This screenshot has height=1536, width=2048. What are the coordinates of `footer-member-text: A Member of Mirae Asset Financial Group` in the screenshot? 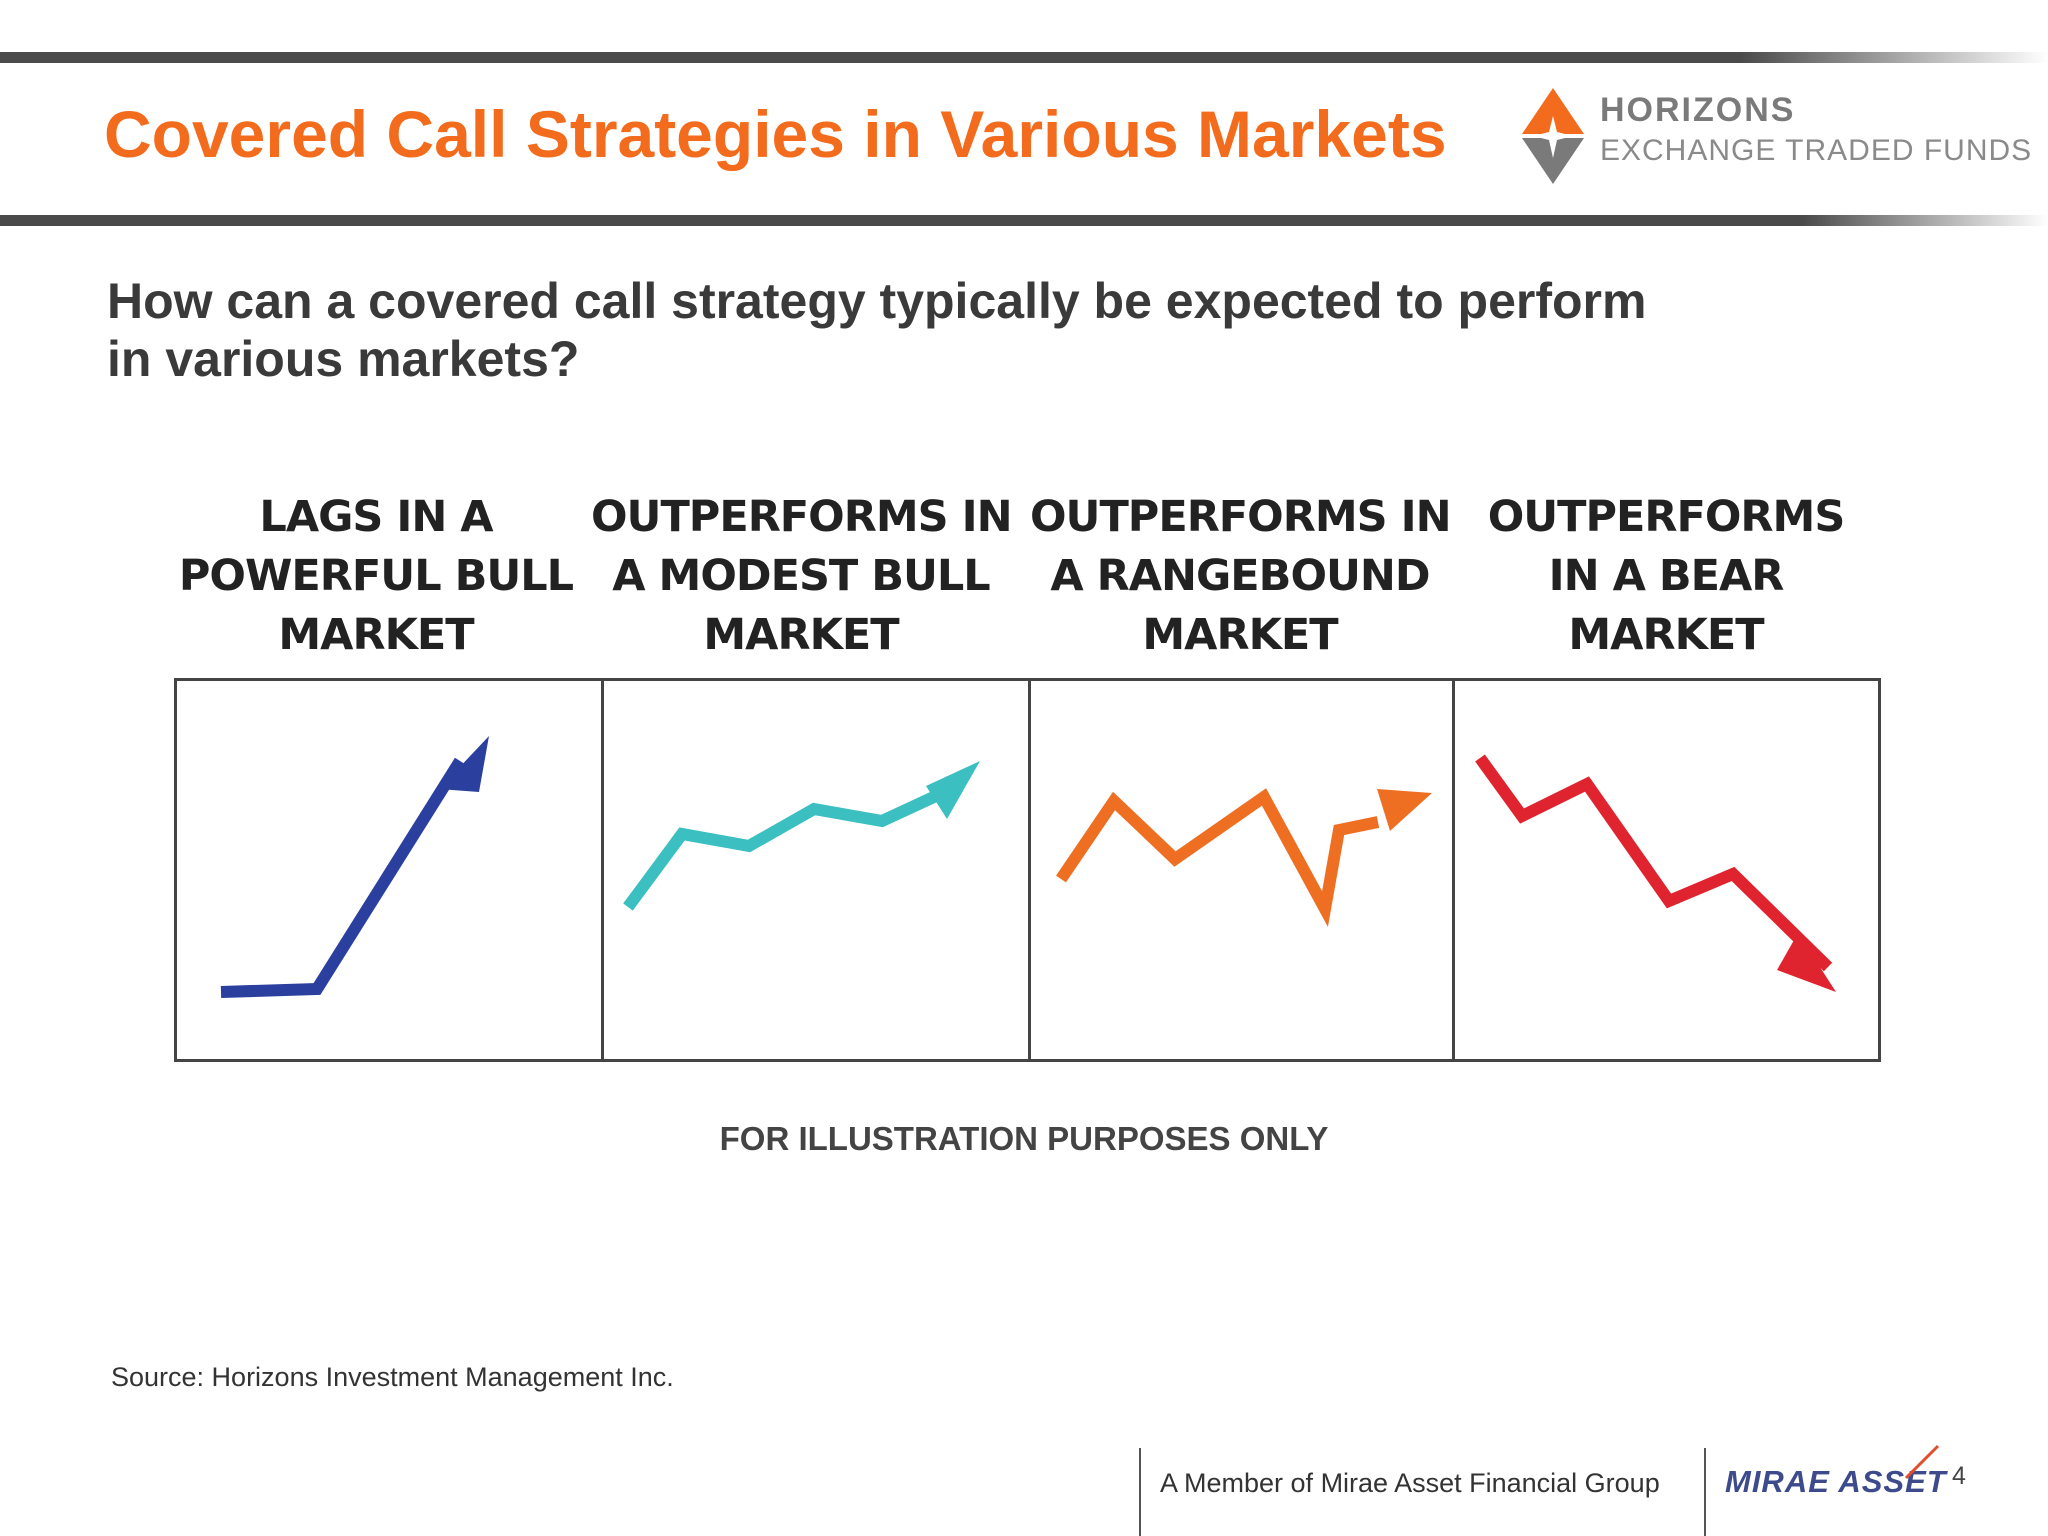 It's located at (1410, 1483).